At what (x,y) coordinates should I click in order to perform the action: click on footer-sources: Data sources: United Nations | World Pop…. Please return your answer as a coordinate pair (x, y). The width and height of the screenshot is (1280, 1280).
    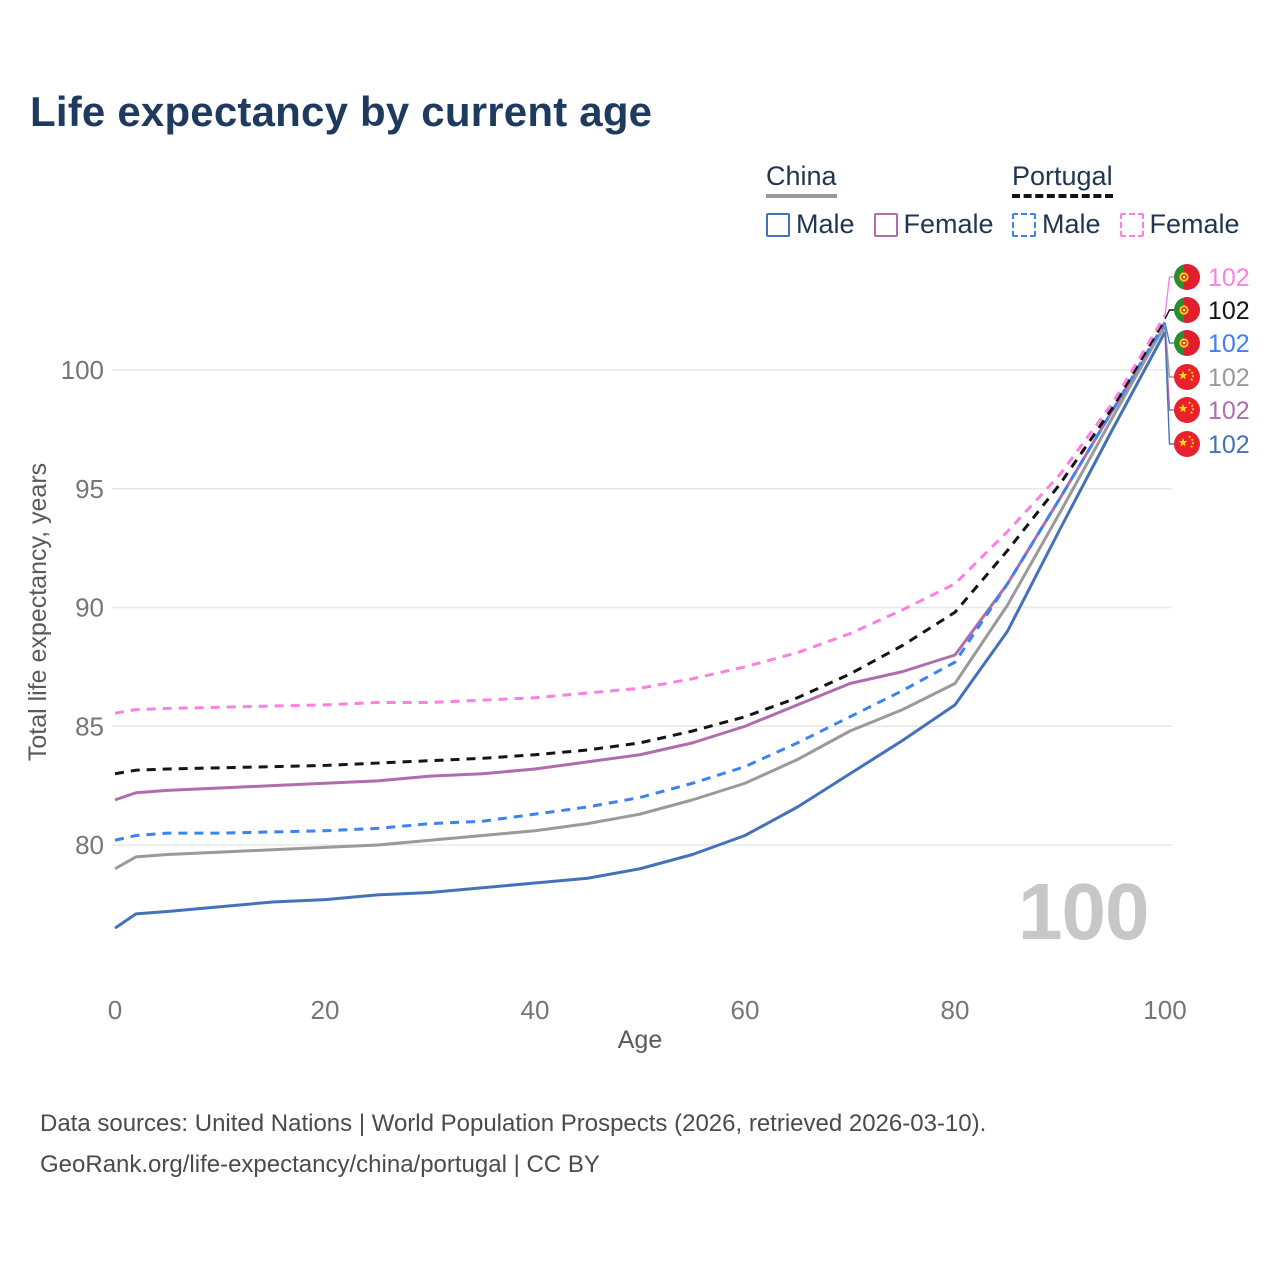
    Looking at the image, I should click on (513, 1123).